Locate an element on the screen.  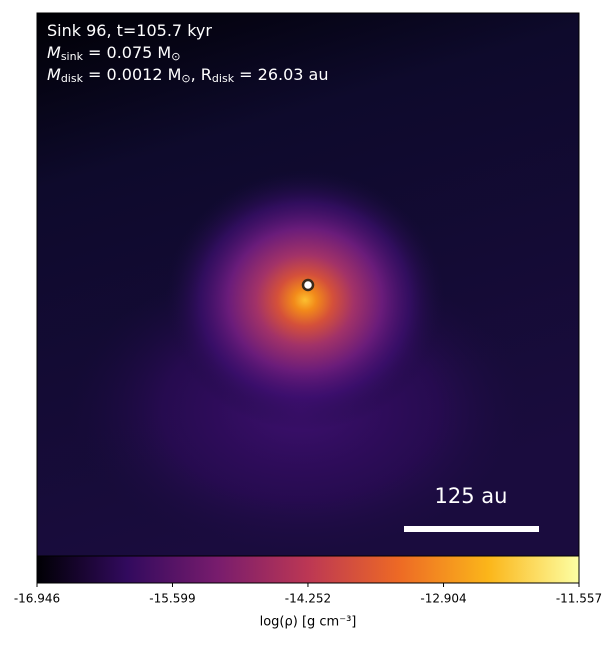
tick-label: -16.946 is located at coordinates (37, 599).